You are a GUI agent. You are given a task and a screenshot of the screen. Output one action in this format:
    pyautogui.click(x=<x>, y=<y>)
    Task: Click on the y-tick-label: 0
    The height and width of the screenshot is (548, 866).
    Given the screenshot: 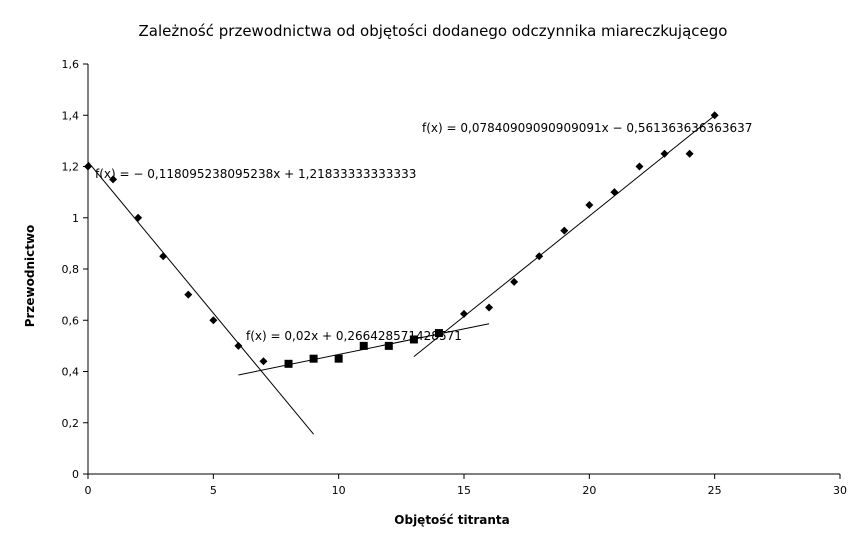 What is the action you would take?
    pyautogui.click(x=75, y=474)
    